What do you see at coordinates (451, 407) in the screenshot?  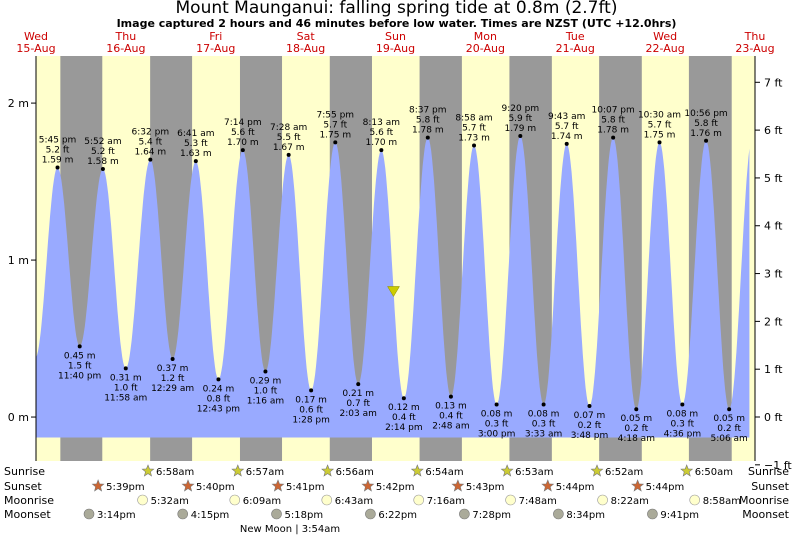 I see `low-tide-metres-label: 0.13 m` at bounding box center [451, 407].